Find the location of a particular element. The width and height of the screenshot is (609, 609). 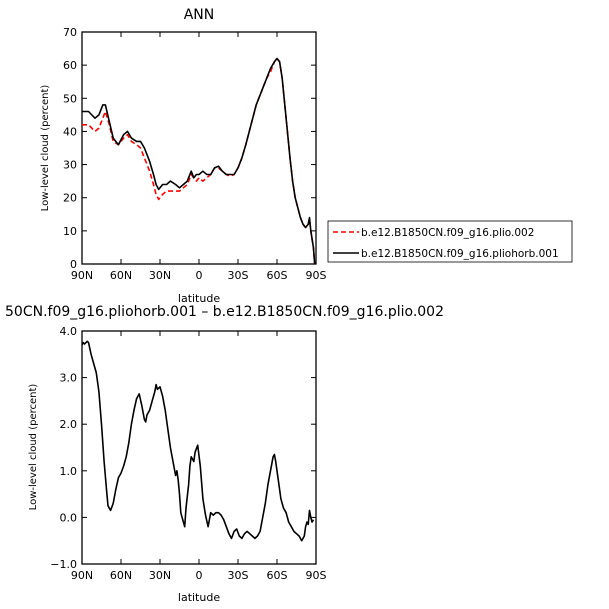

legend-label-plio: b.e12.B1850CN.f09_g16.plio.002 is located at coordinates (447, 233).